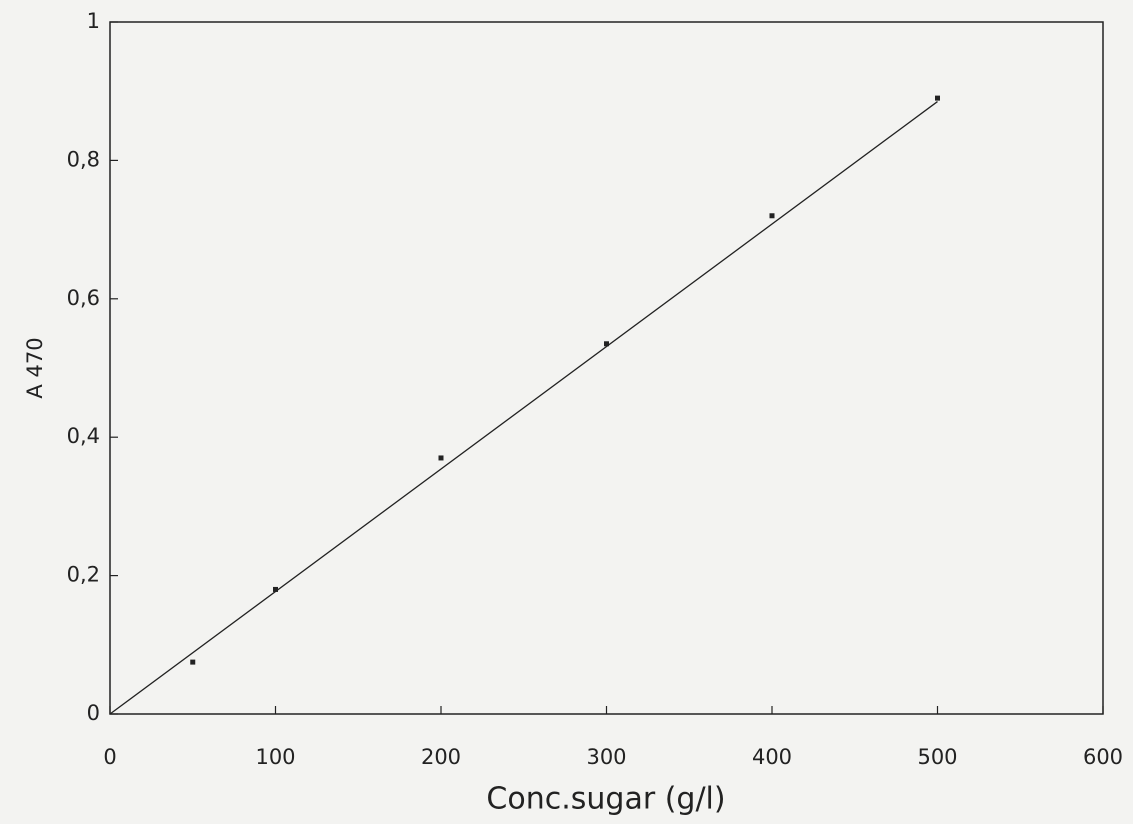 The image size is (1133, 824). Describe the element at coordinates (83, 298) in the screenshot. I see `y-tick-label: 0,6` at that location.